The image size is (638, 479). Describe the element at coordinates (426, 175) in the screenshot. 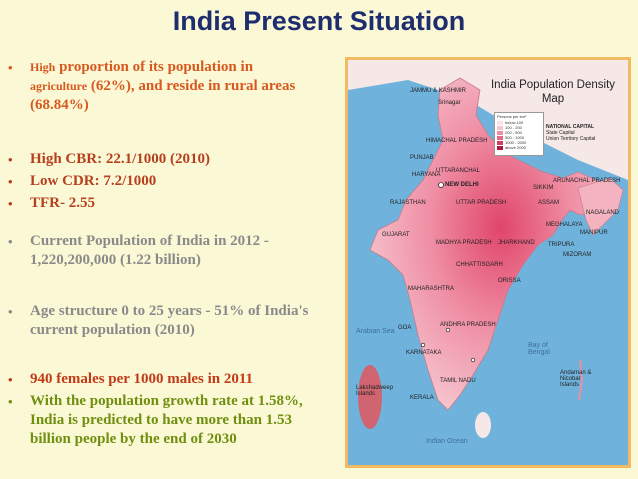

I see `map-label: HARYANA` at that location.